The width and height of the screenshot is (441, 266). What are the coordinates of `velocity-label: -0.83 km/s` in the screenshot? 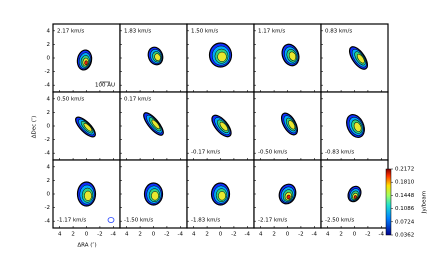 It's located at (339, 153).